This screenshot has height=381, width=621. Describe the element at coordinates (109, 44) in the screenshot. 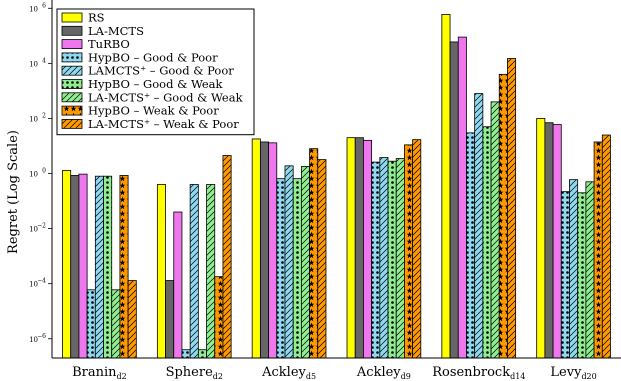

I see `legend-label: TuRBO` at that location.